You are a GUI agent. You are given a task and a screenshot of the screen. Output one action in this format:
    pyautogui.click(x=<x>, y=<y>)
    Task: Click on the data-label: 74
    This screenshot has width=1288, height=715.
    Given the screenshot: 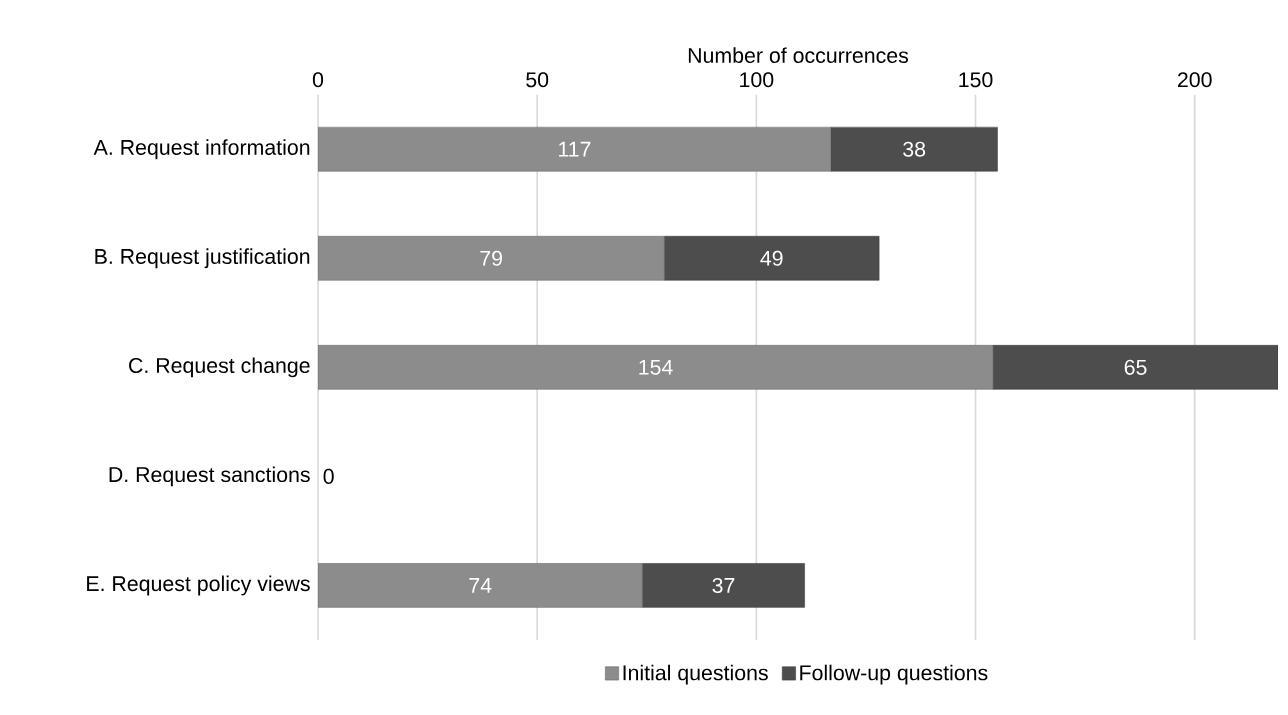 What is the action you would take?
    pyautogui.click(x=480, y=585)
    